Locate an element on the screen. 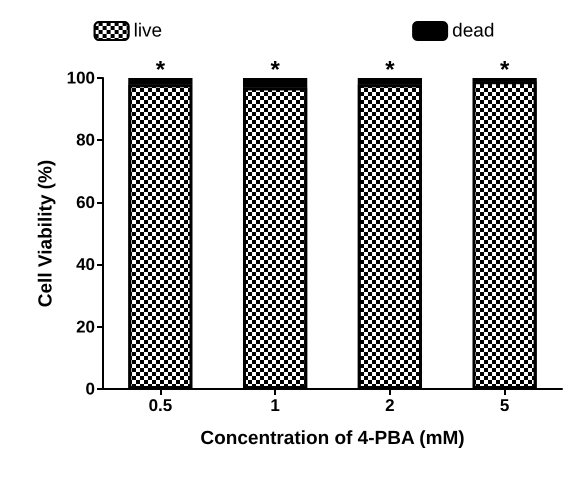 This screenshot has width=588, height=477. x-tick-label: 2 is located at coordinates (390, 405).